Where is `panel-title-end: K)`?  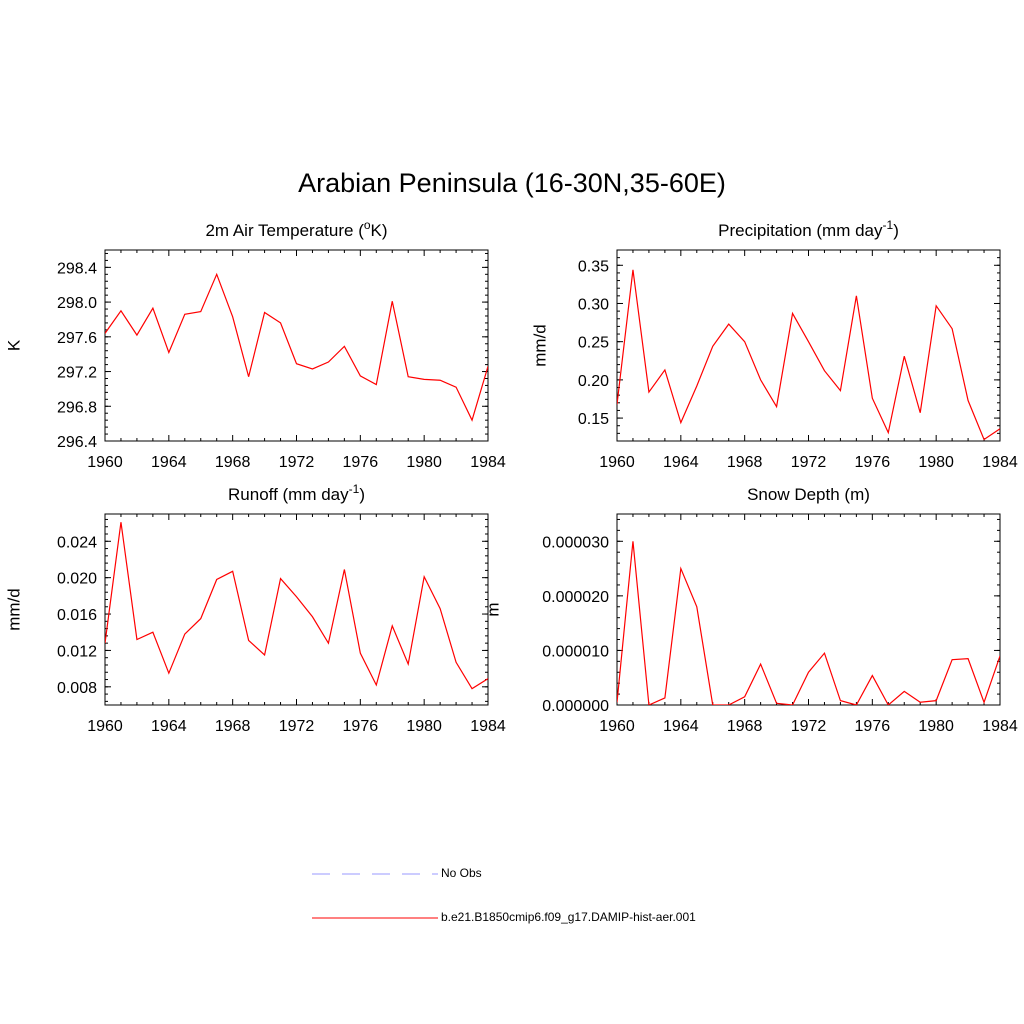 panel-title-end: K) is located at coordinates (379, 230).